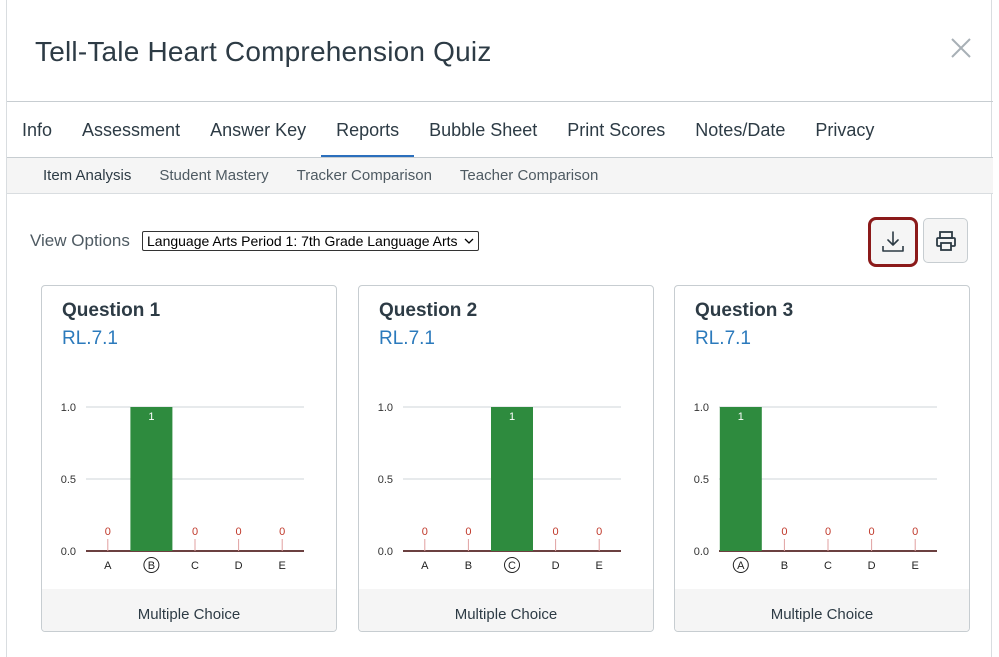  Describe the element at coordinates (616, 130) in the screenshot. I see `tab-print-scores: Print Scores` at that location.